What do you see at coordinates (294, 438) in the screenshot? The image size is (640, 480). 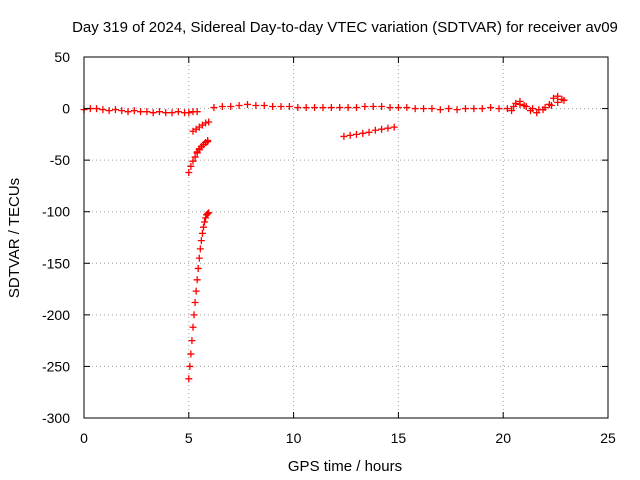 I see `x-tick-label: 10` at bounding box center [294, 438].